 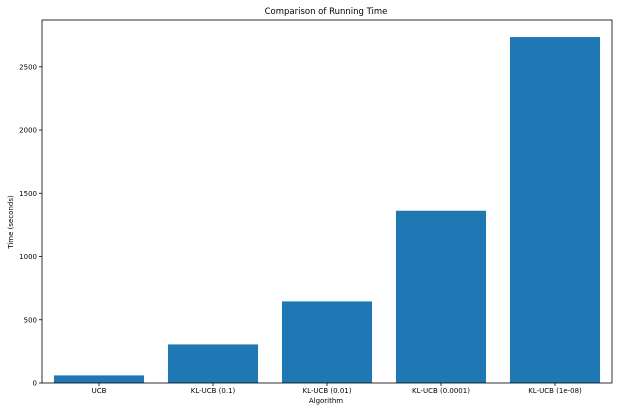 What do you see at coordinates (327, 391) in the screenshot?
I see `x-tick-label: KL-UCB (0.01)` at bounding box center [327, 391].